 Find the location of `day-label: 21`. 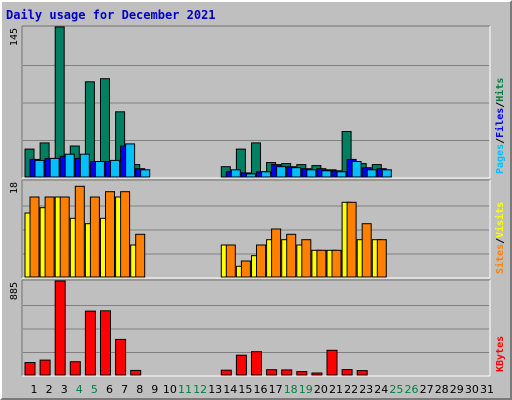

day-label: 21 is located at coordinates (336, 389).